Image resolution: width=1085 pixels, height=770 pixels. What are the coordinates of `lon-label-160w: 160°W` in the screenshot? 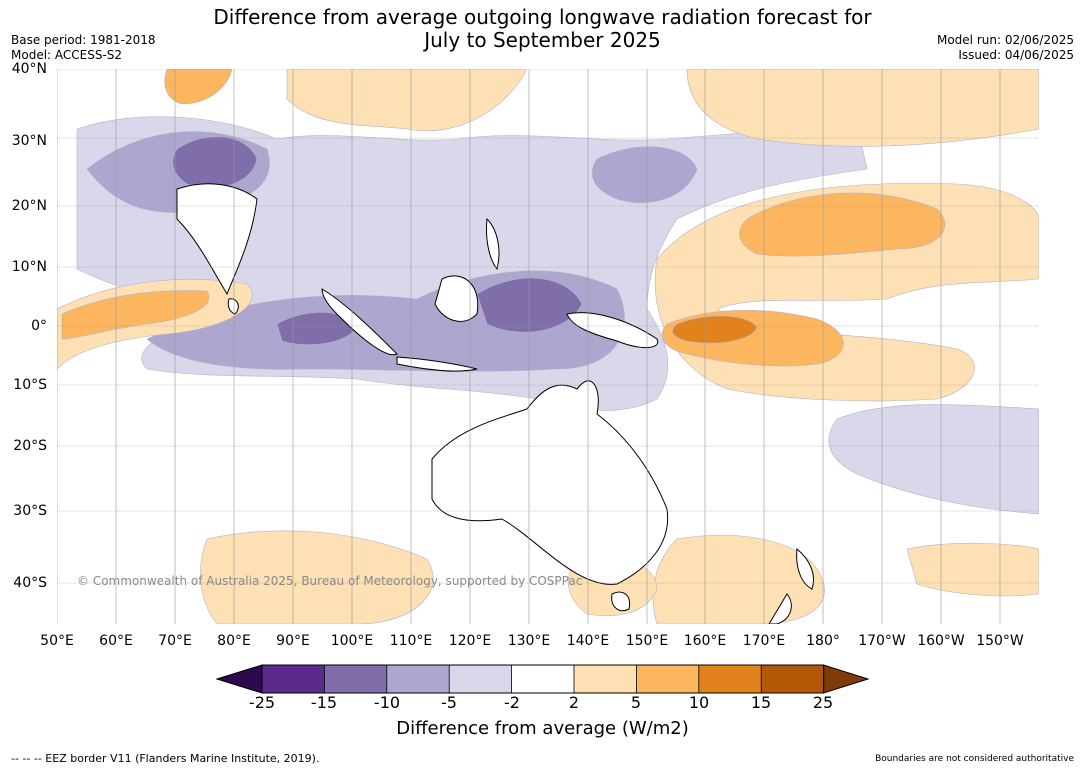 It's located at (941, 641).